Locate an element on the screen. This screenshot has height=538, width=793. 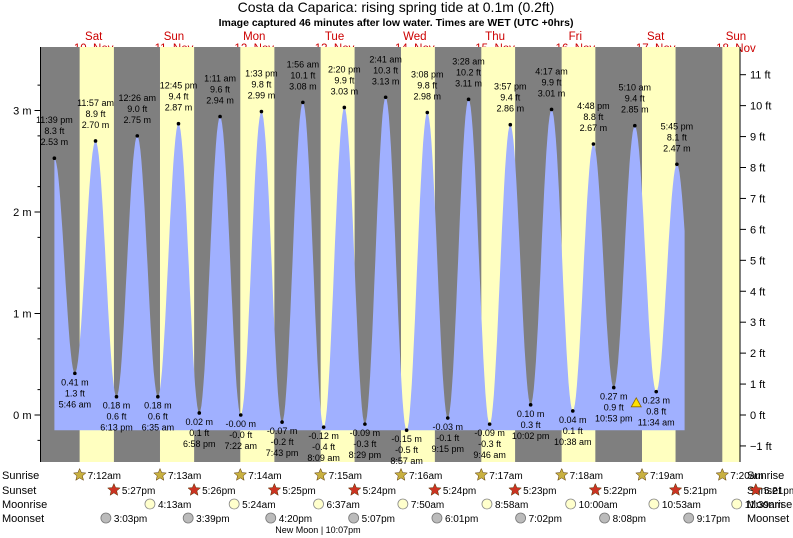
day-name-label: Thu is located at coordinates (495, 37).